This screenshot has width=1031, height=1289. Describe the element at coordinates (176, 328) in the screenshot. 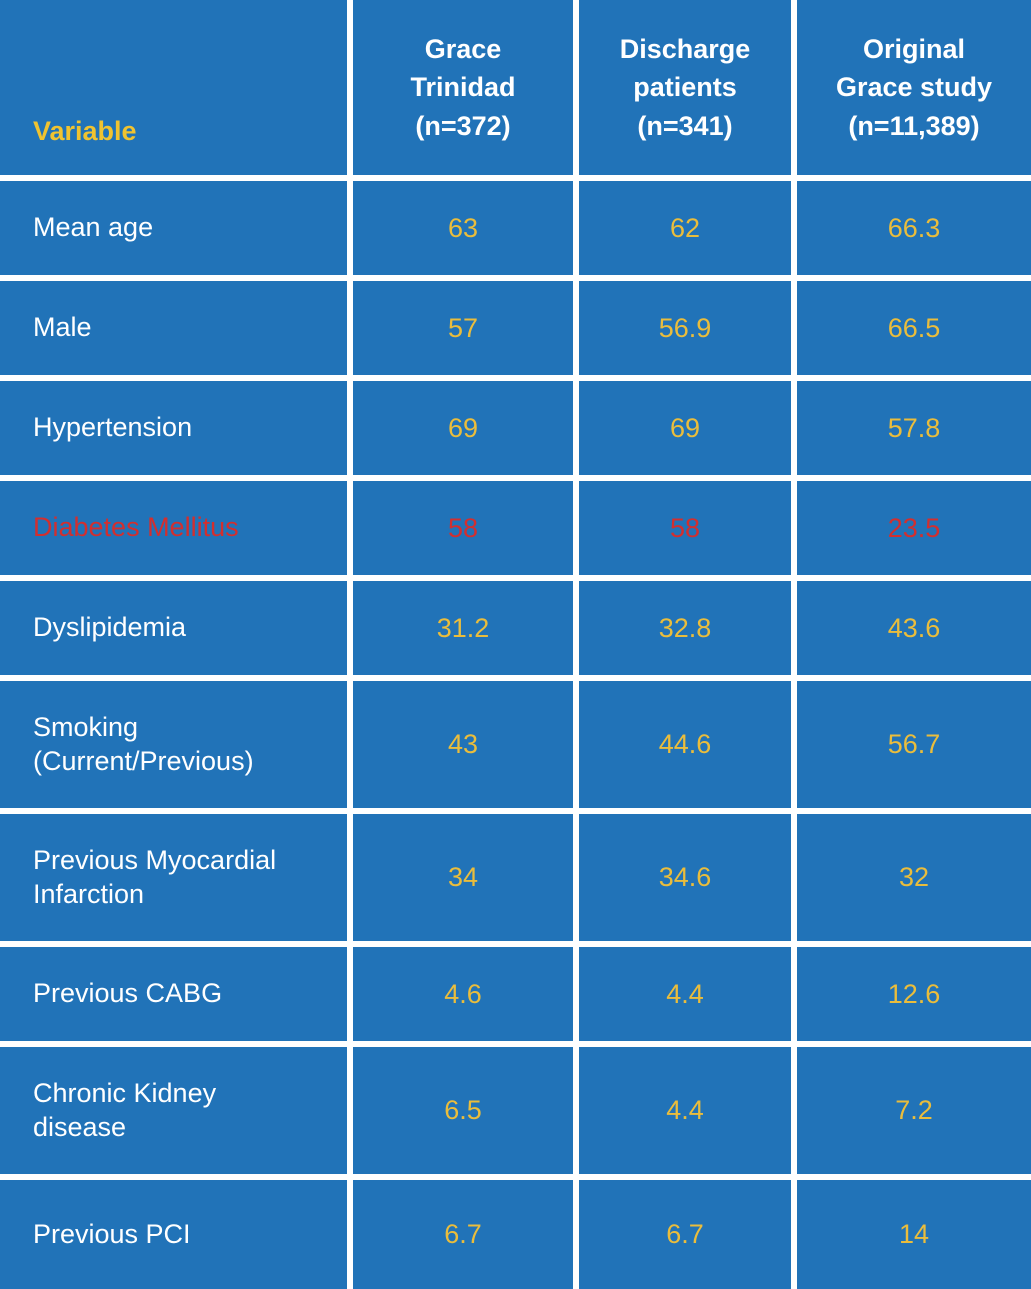

I see `row-label: Male` at that location.